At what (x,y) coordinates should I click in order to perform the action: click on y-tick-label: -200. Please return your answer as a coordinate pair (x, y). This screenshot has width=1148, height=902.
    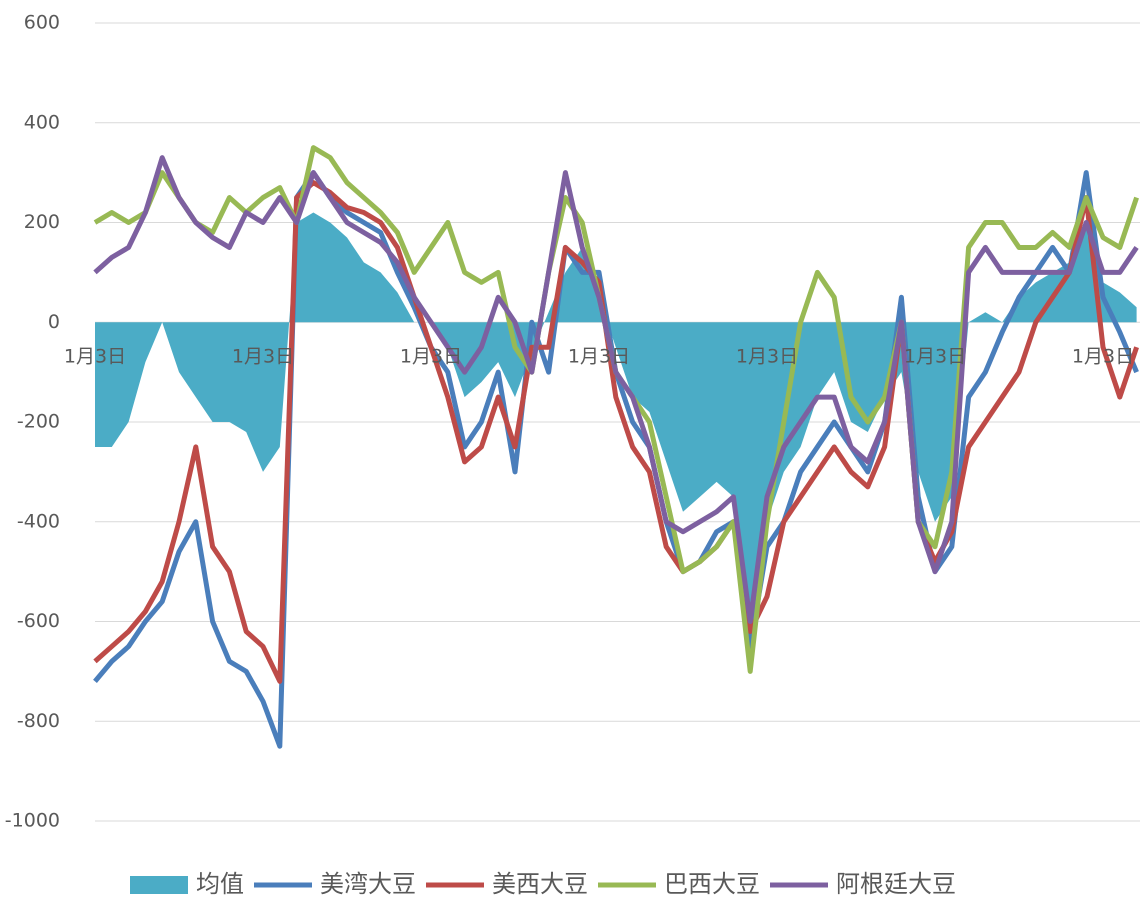
    Looking at the image, I should click on (38, 422).